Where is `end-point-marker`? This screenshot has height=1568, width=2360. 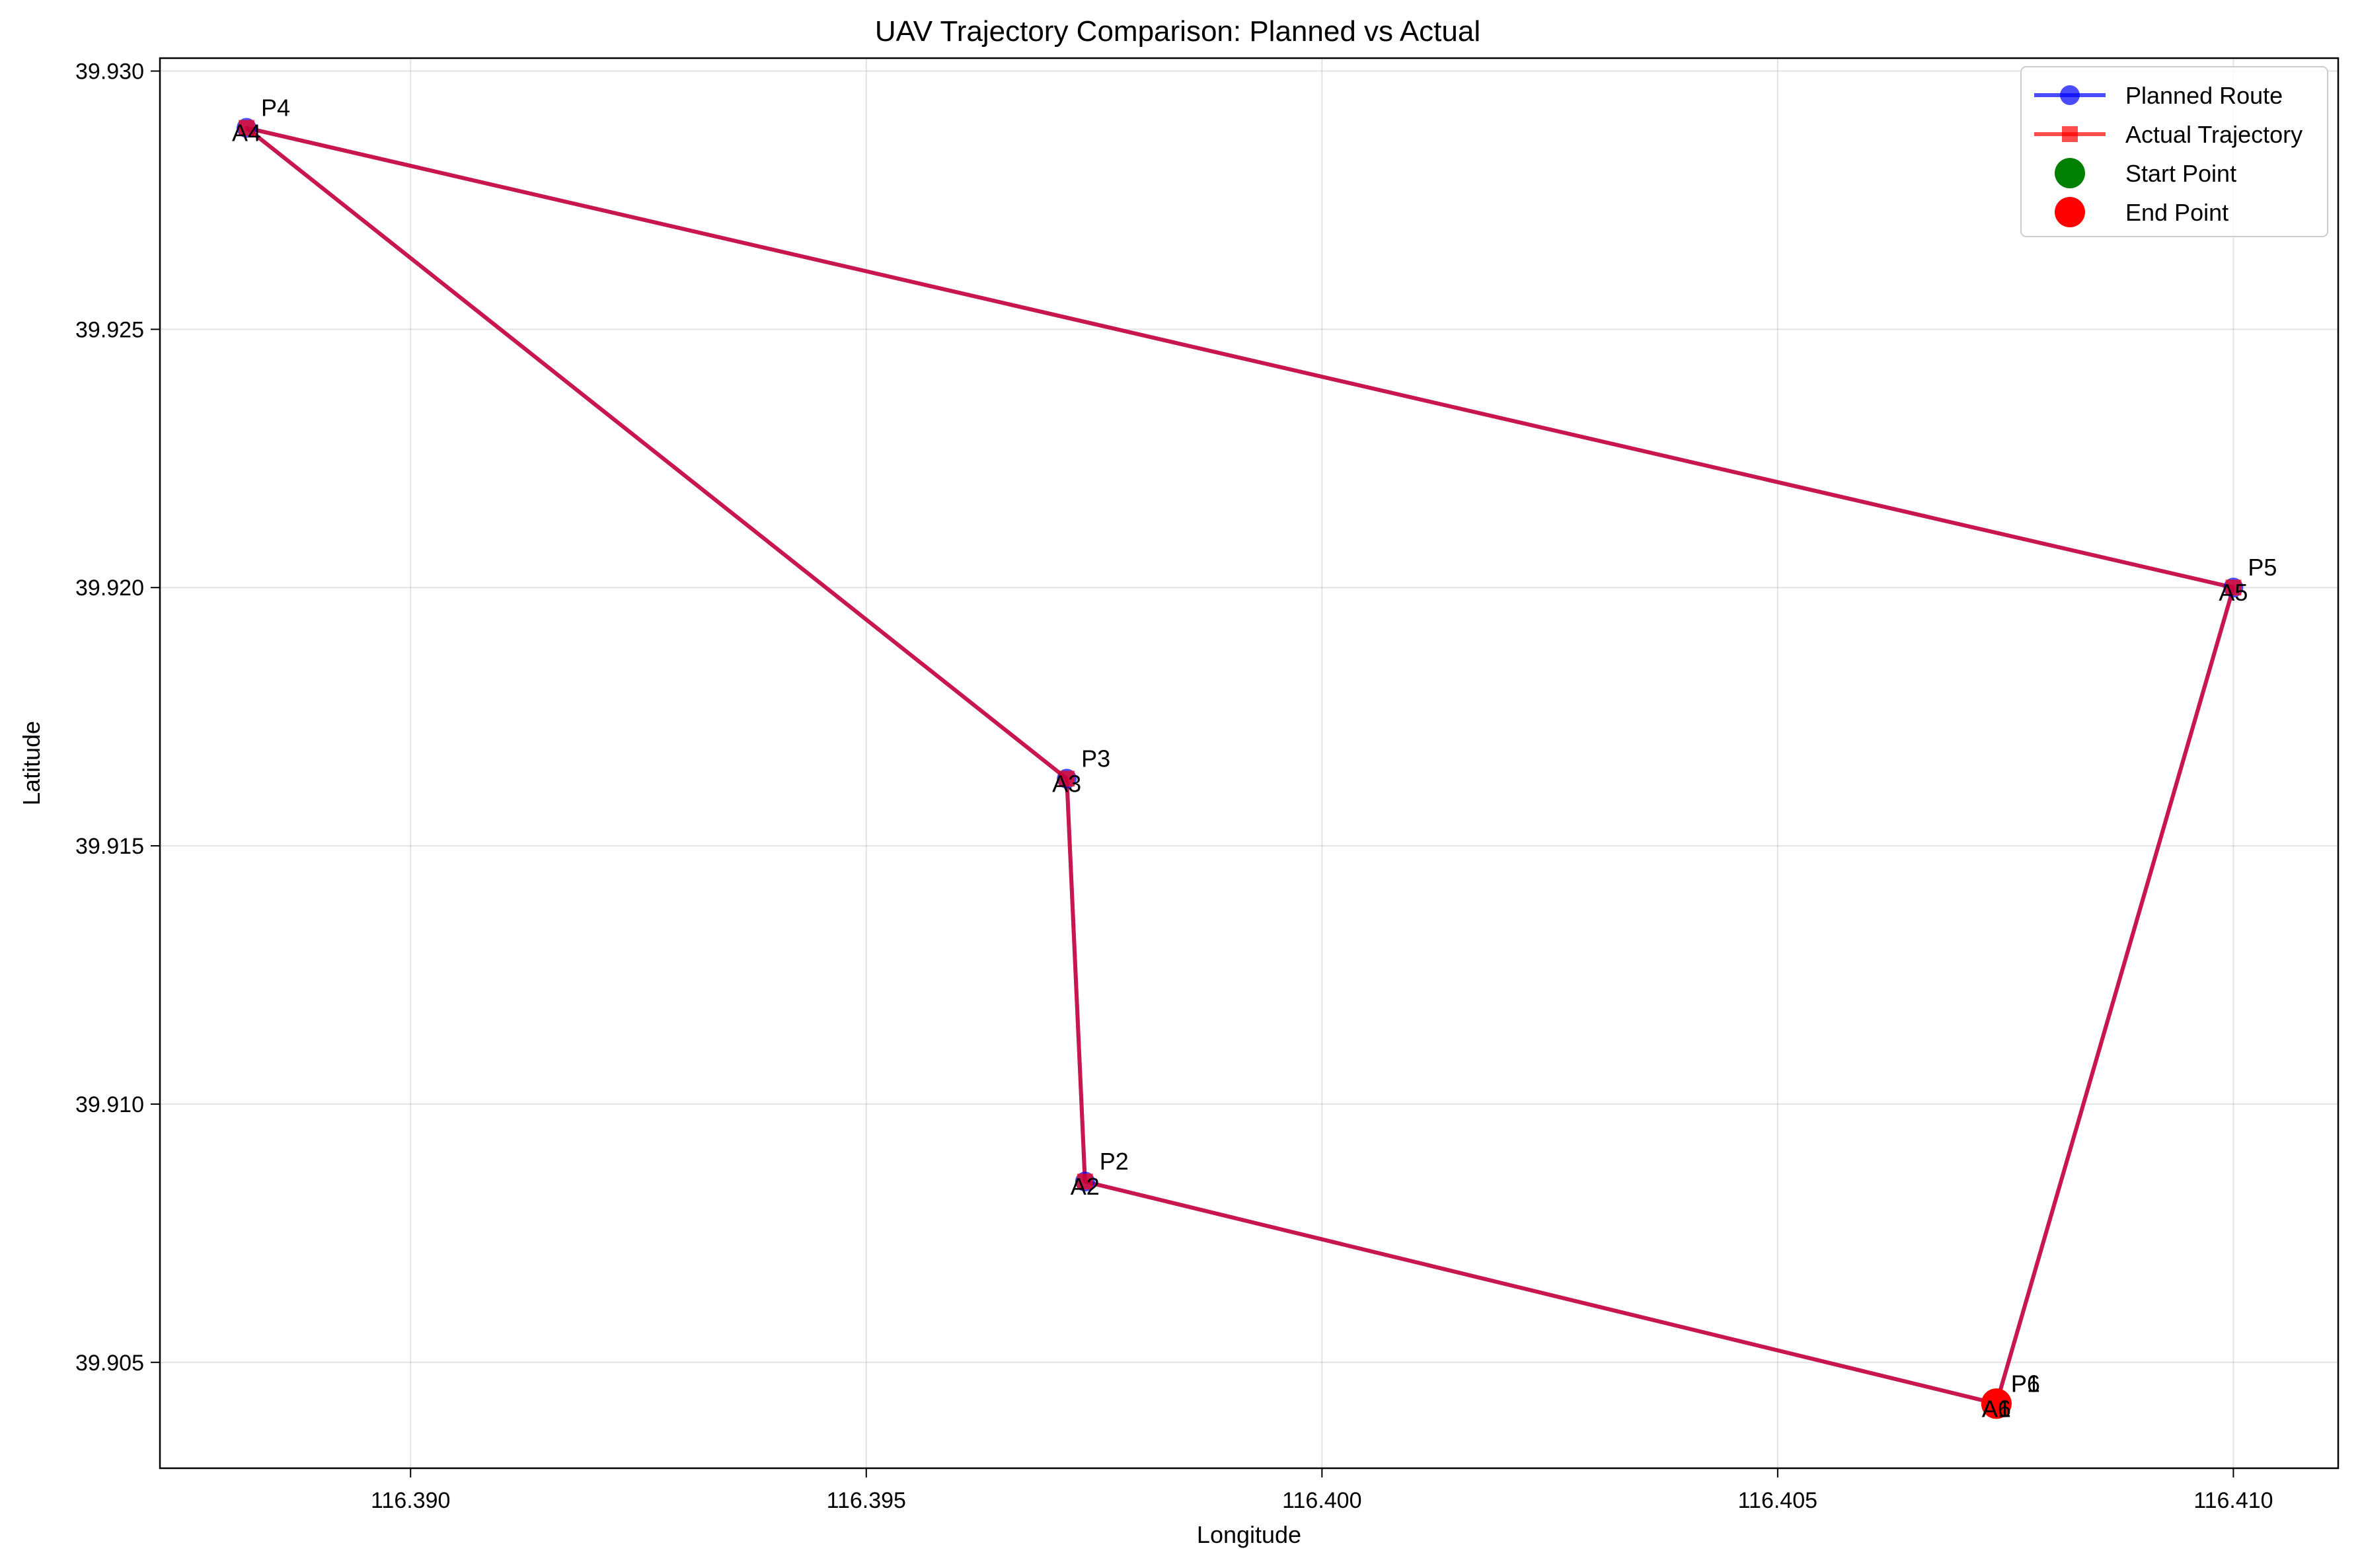 end-point-marker is located at coordinates (1996, 1403).